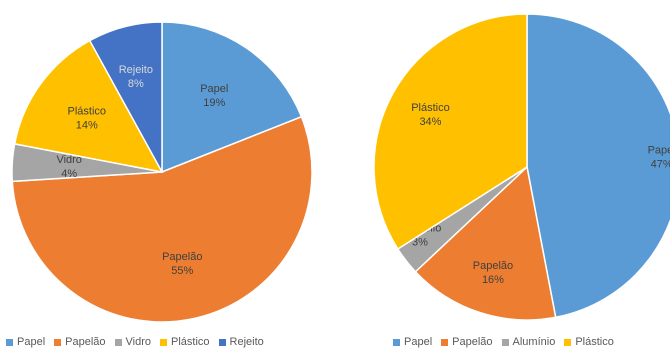  I want to click on pie-slice-rejeito, so click(125, 97).